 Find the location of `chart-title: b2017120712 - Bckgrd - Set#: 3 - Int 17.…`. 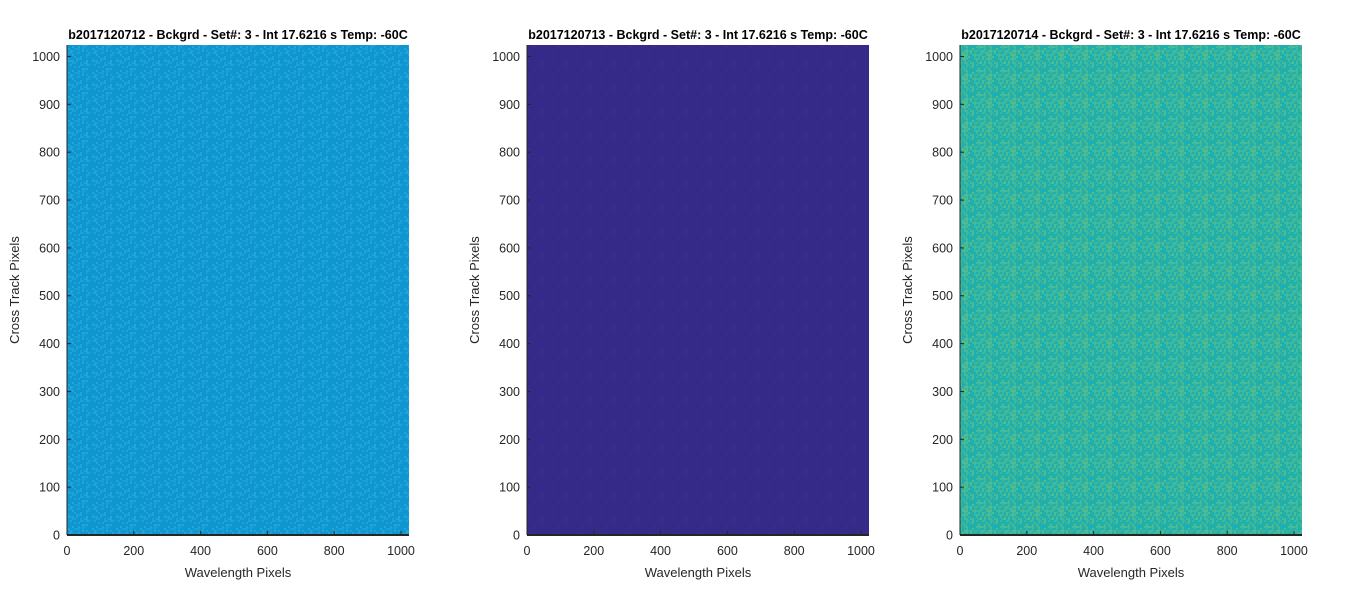

chart-title: b2017120712 - Bckgrd - Set#: 3 - Int 17.… is located at coordinates (238, 35).